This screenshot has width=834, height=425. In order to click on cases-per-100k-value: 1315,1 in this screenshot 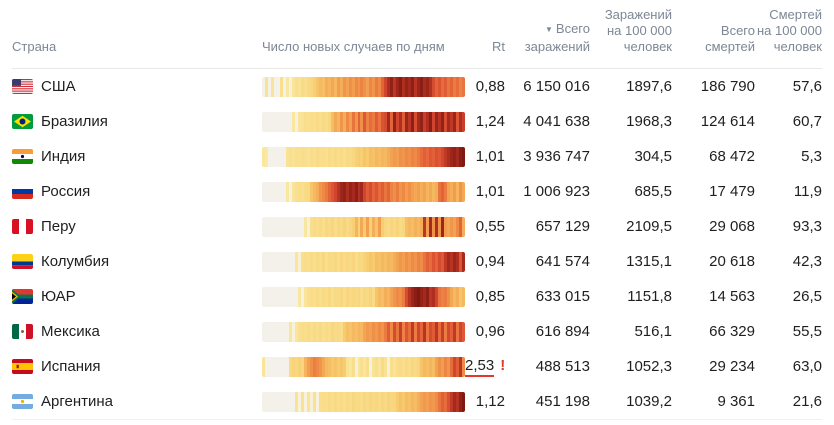, I will do `click(649, 261)`.